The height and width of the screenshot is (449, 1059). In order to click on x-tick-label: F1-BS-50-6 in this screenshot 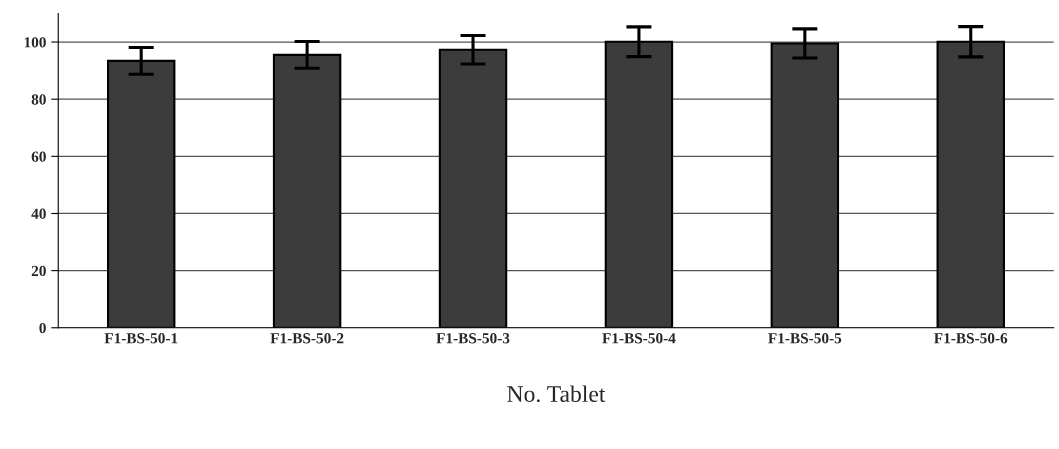, I will do `click(971, 338)`.